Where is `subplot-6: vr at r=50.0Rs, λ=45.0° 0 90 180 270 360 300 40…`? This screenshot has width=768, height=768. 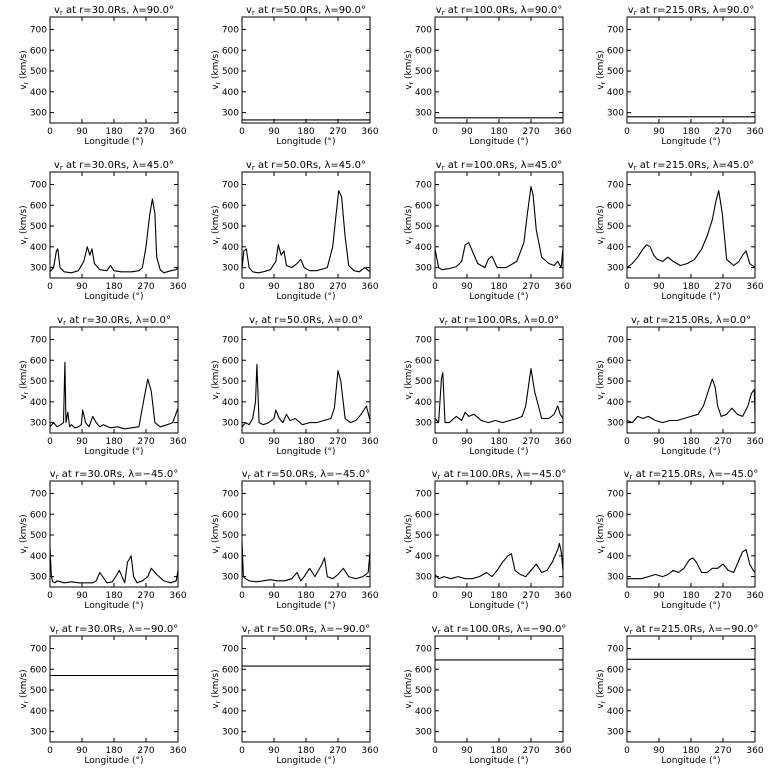 subplot-6: vr at r=50.0Rs, λ=45.0° 0 90 180 270 360 300 40… is located at coordinates (295, 231).